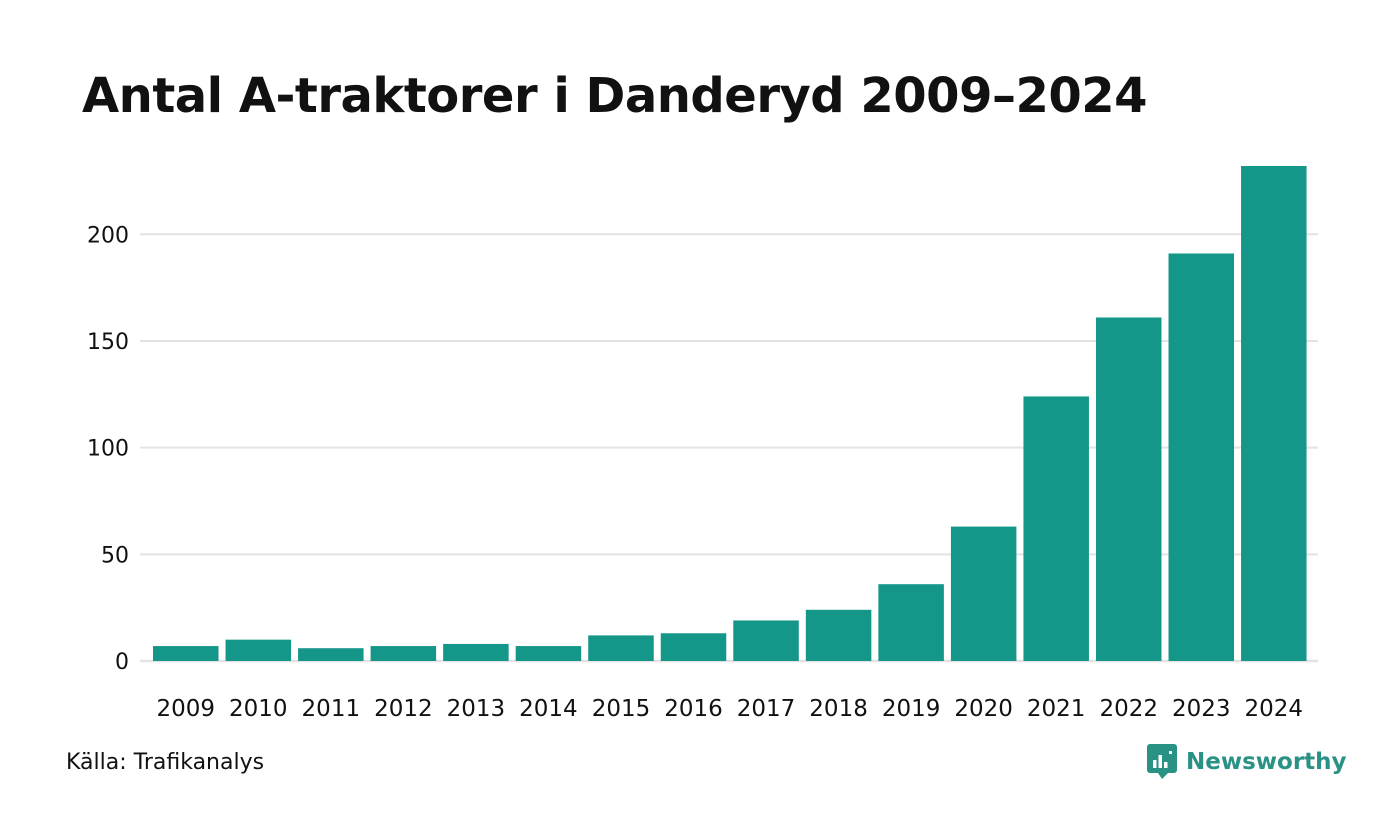  What do you see at coordinates (1056, 528) in the screenshot?
I see `bar-2021` at bounding box center [1056, 528].